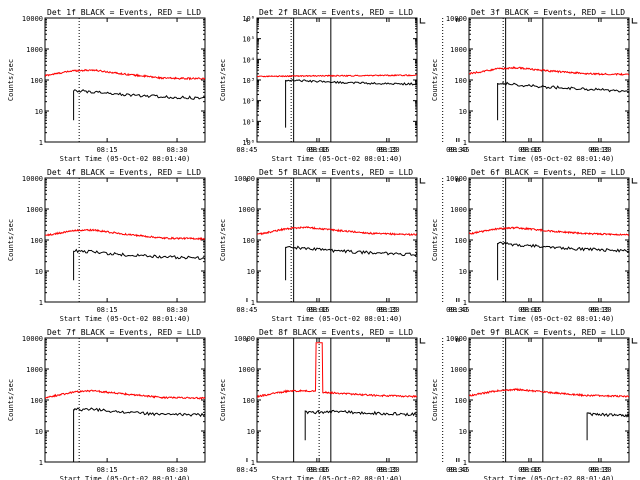  What do you see at coordinates (124, 172) in the screenshot?
I see `panel-title: Det 4f BLACK = Events, RED = LLD` at bounding box center [124, 172].